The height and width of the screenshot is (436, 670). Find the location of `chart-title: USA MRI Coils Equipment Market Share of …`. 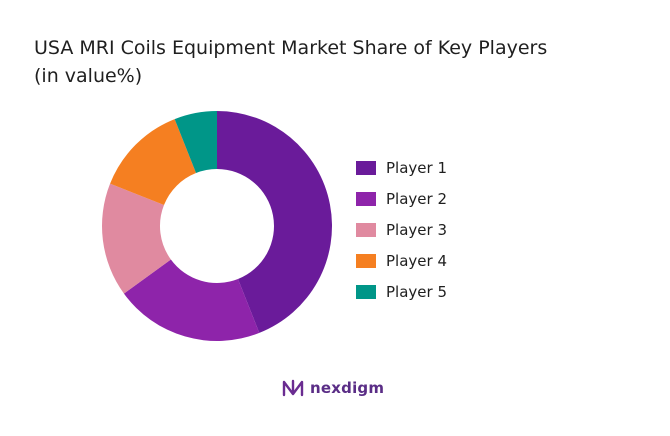

chart-title: USA MRI Coils Equipment Market Share of … is located at coordinates (334, 62).